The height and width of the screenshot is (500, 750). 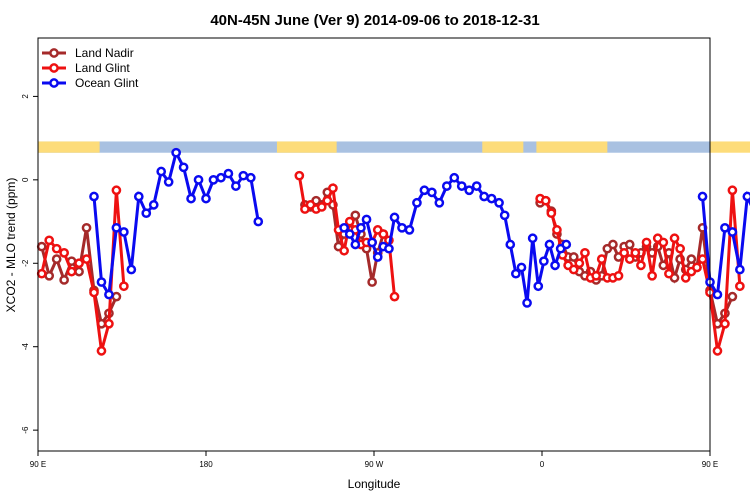 What do you see at coordinates (102, 68) in the screenshot?
I see `legend-label: Land Glint` at bounding box center [102, 68].